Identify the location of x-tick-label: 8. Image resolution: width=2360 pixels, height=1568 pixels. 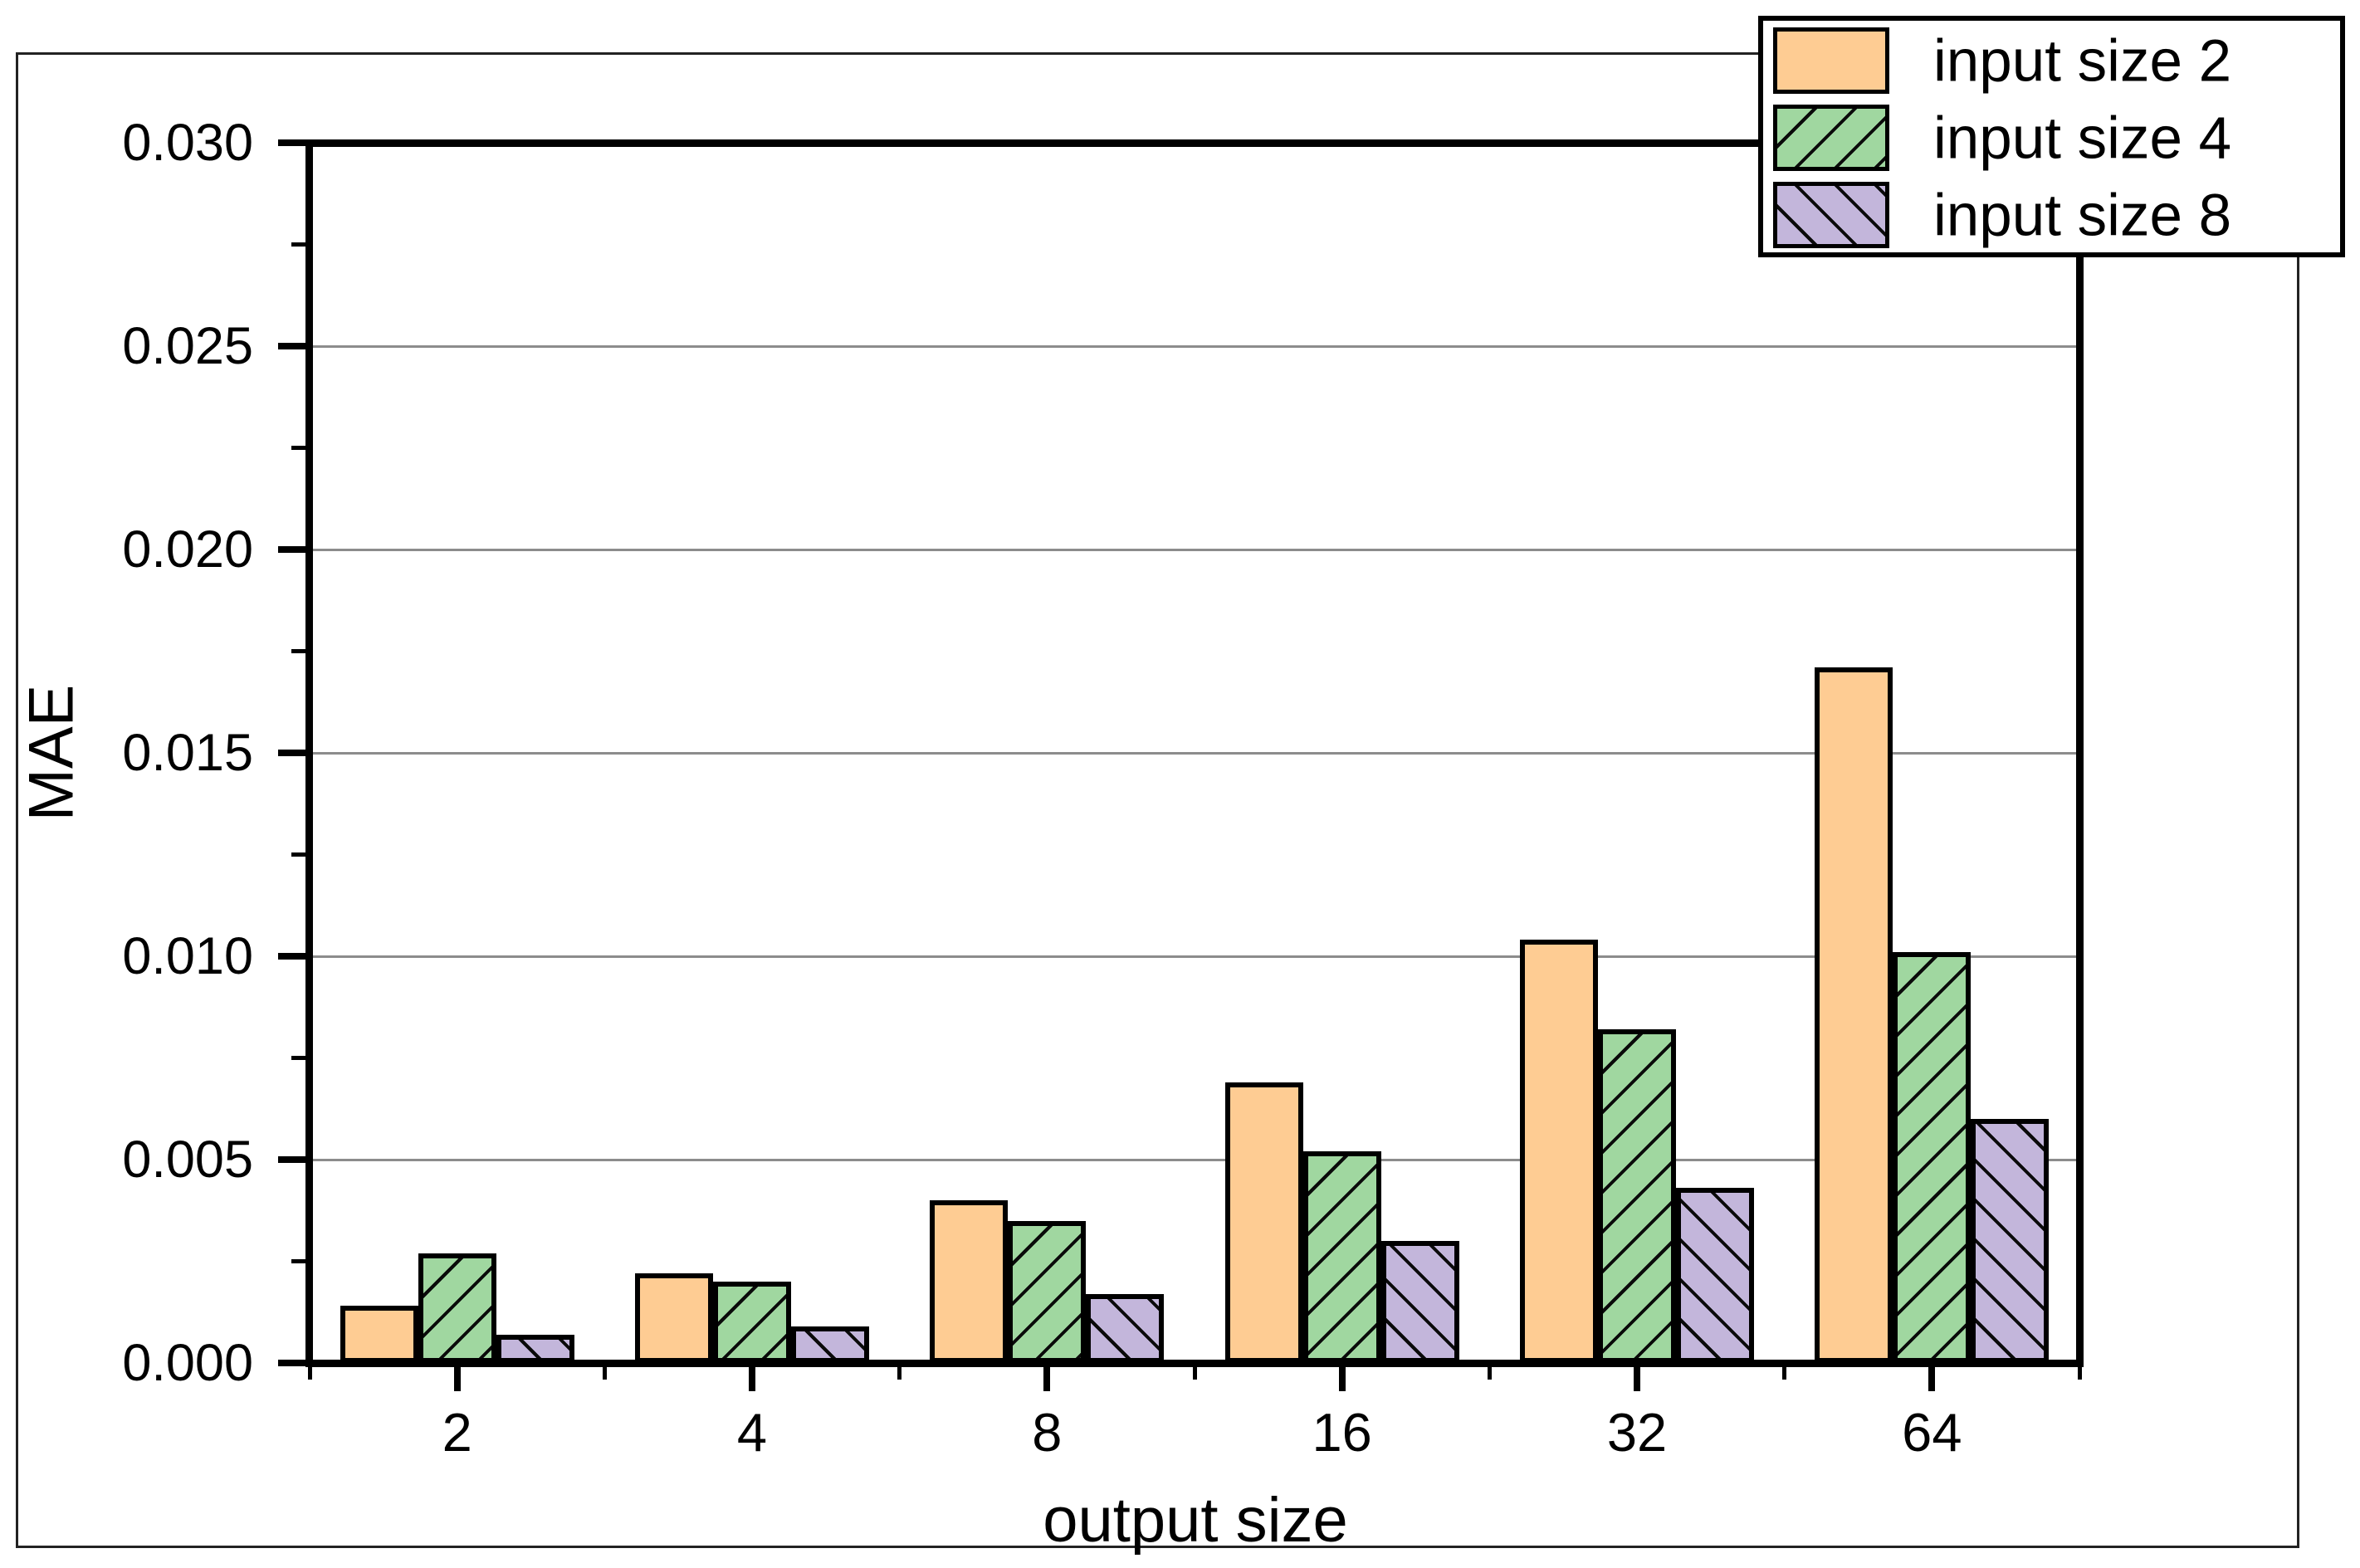
(1047, 1433).